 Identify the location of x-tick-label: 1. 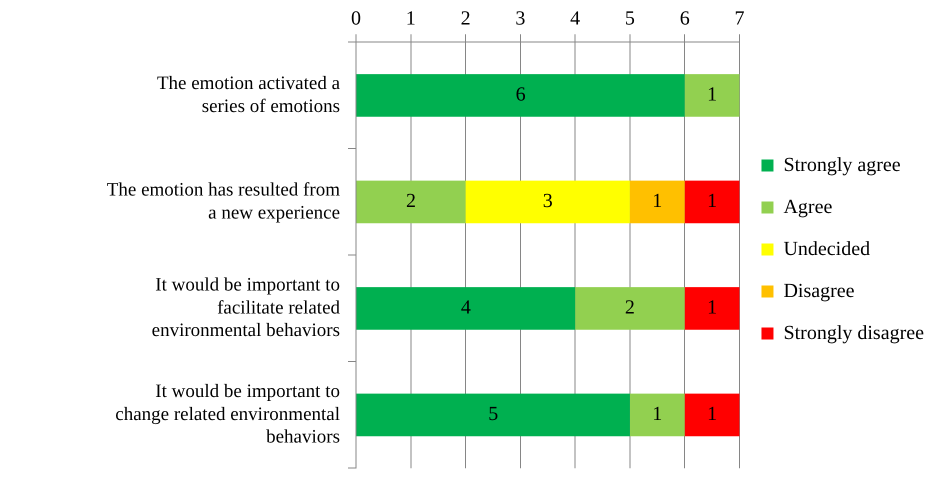
(411, 18).